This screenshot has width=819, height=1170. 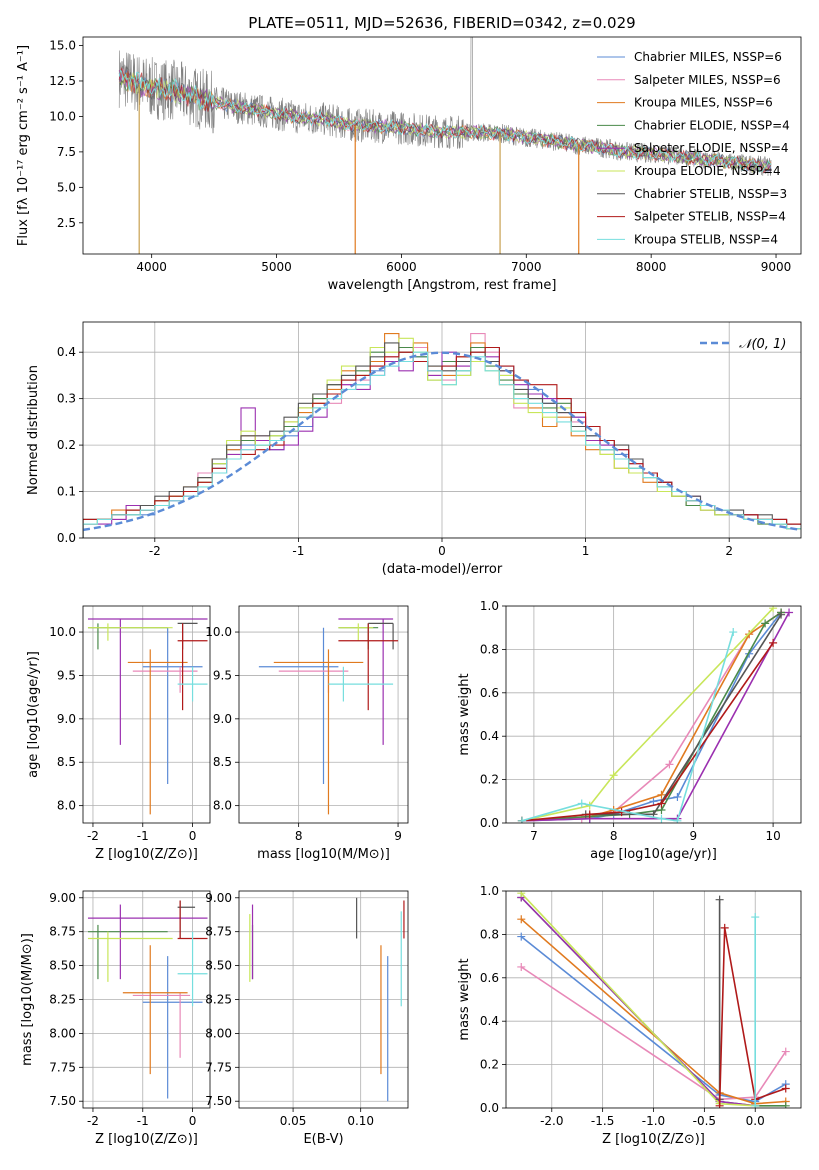 I want to click on x-tick-label: 0.0, so click(x=755, y=1121).